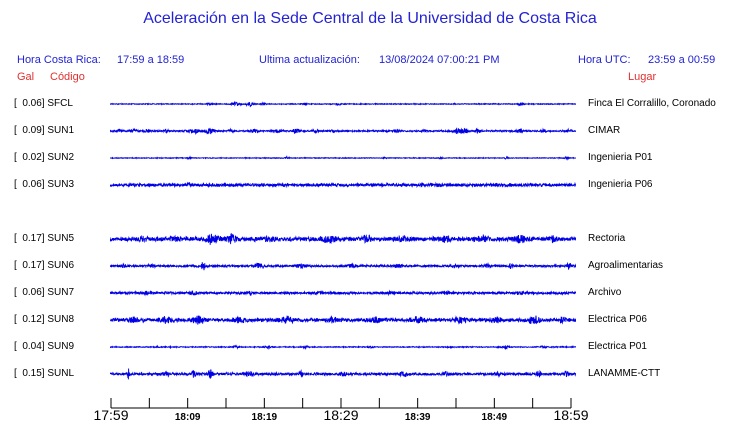 The image size is (740, 423). What do you see at coordinates (620, 184) in the screenshot?
I see `station-place: Ingenieria P06` at bounding box center [620, 184].